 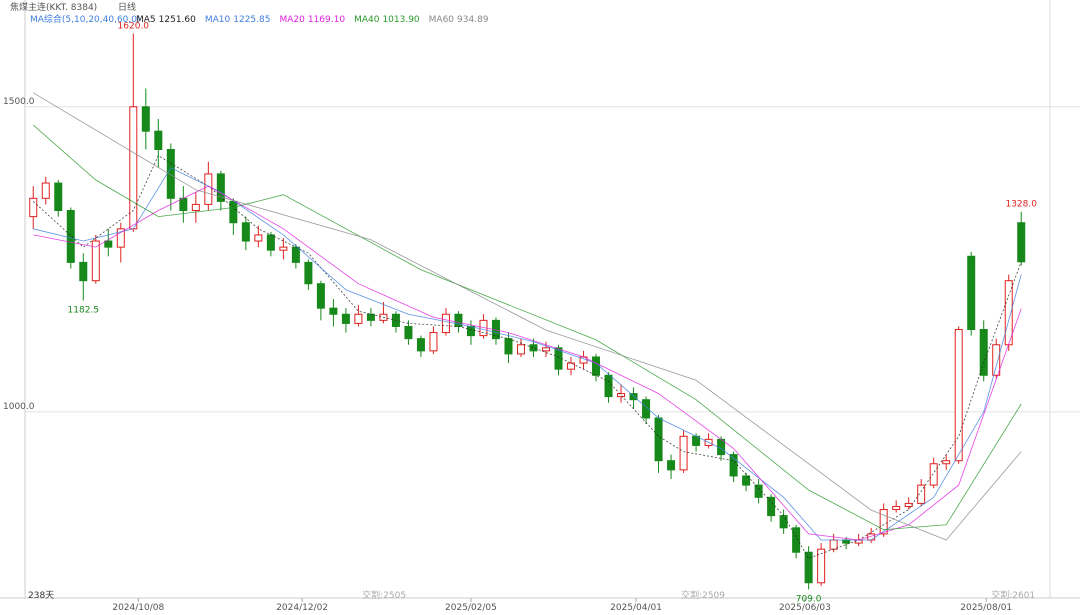 What do you see at coordinates (218, 20) in the screenshot?
I see `legend-name: MA10` at bounding box center [218, 20].